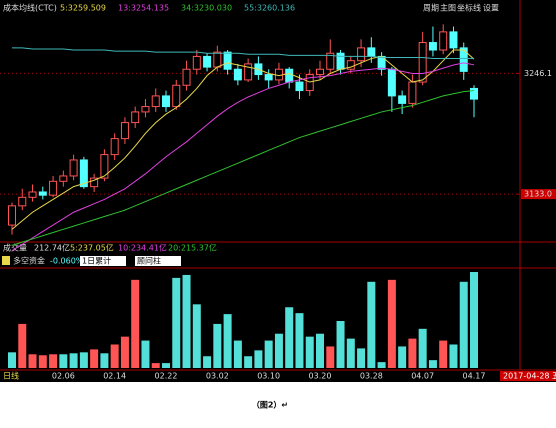 The image size is (556, 428). I want to click on ma-line, so click(243, 53).